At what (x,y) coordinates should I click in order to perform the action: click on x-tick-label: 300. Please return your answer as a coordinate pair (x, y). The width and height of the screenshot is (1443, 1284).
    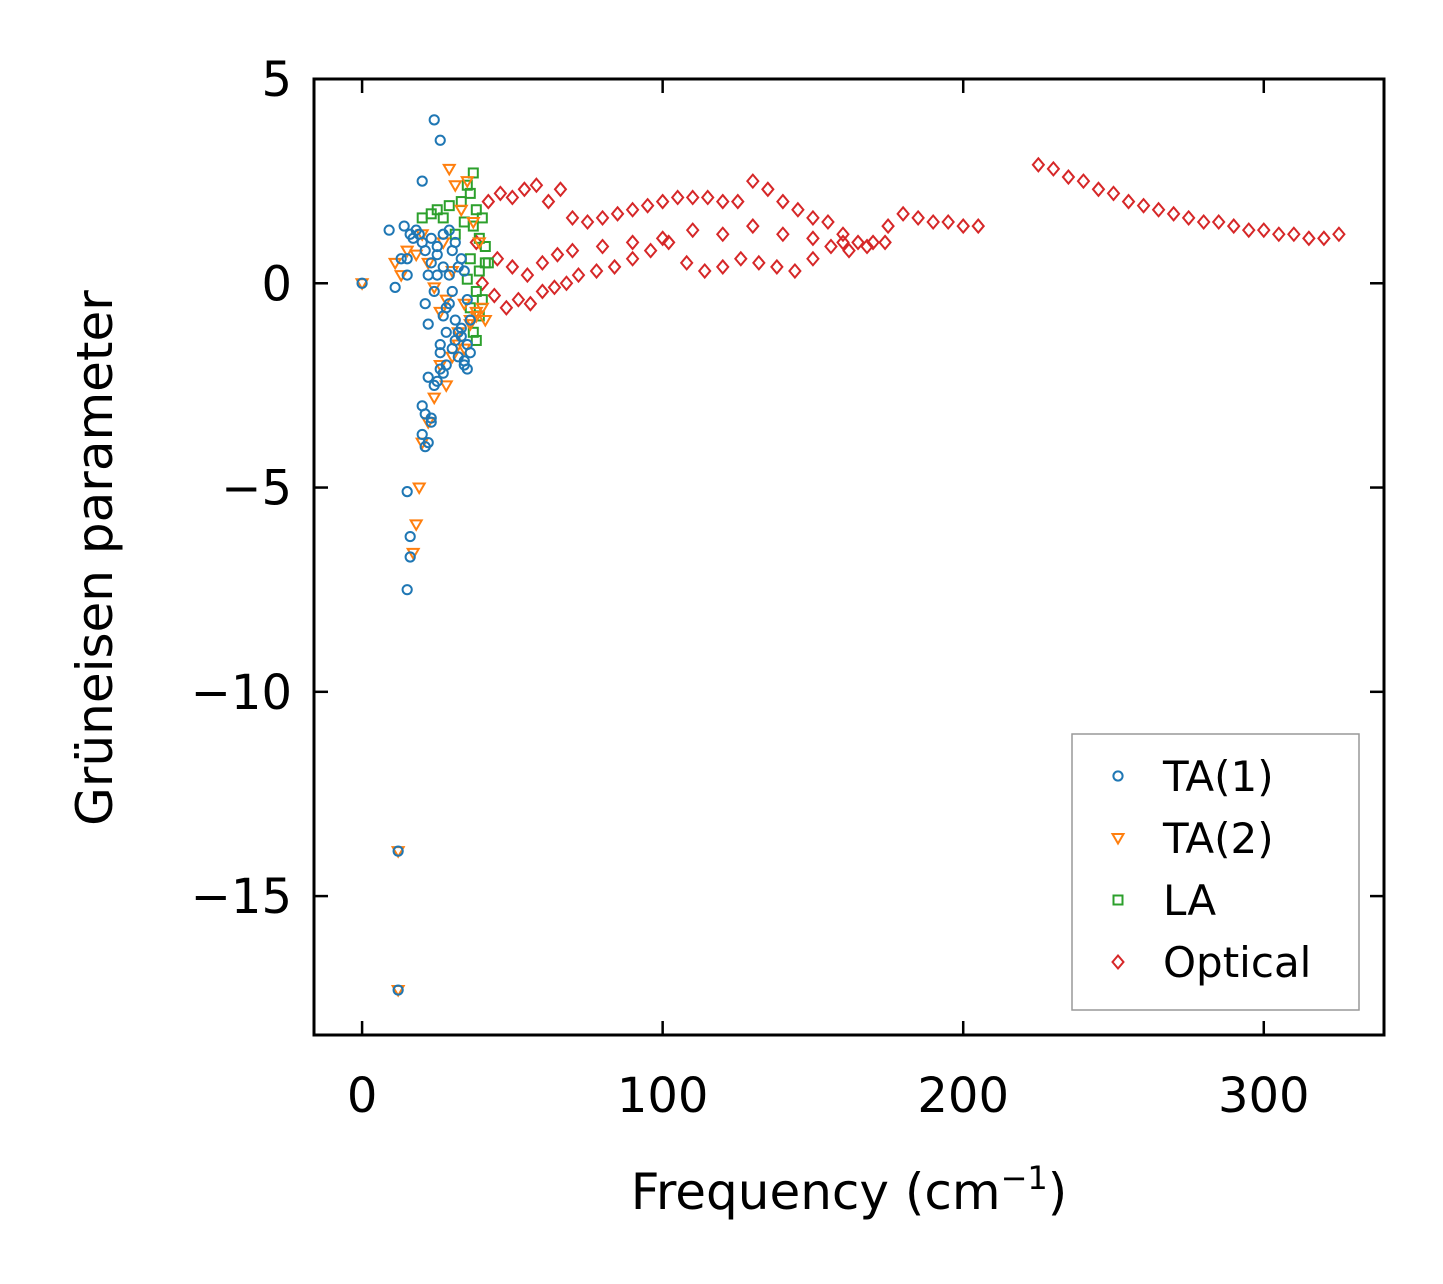
    Looking at the image, I should click on (1264, 1096).